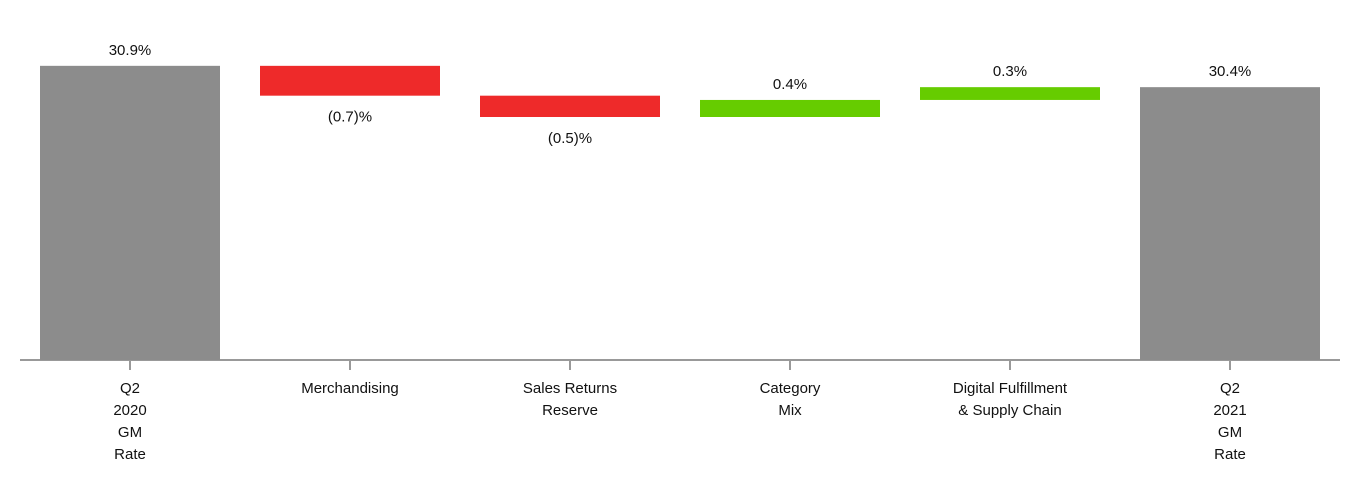 Image resolution: width=1360 pixels, height=480 pixels. I want to click on value-label: (0.7)%, so click(350, 117).